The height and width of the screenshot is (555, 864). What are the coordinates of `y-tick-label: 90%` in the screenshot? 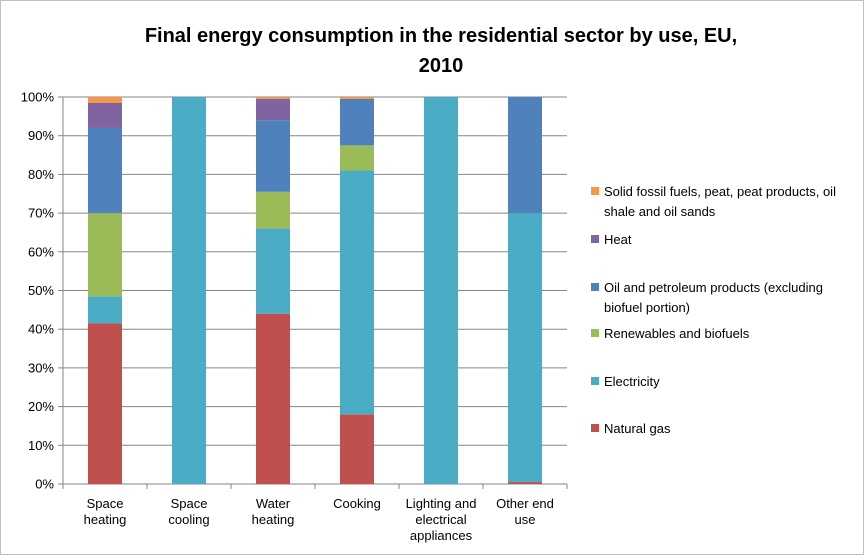 It's located at (41, 135).